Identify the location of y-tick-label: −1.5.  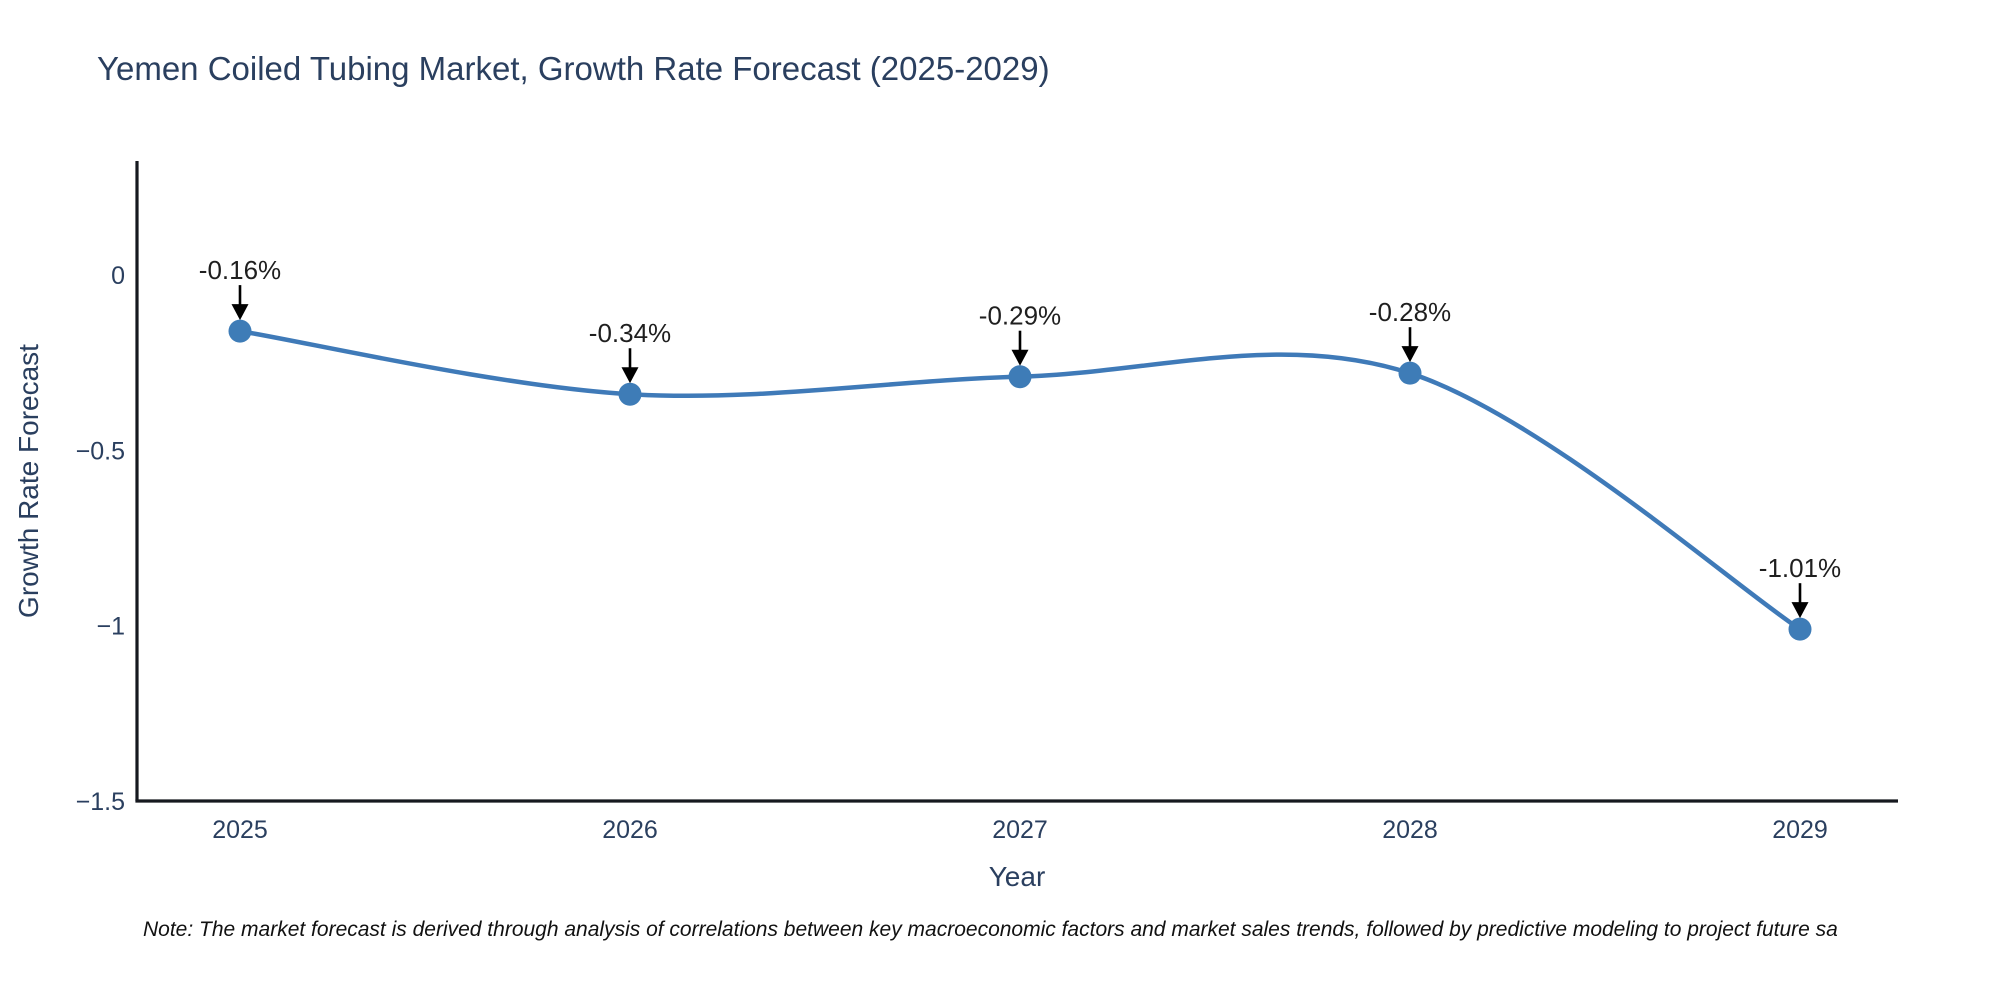
(100, 802).